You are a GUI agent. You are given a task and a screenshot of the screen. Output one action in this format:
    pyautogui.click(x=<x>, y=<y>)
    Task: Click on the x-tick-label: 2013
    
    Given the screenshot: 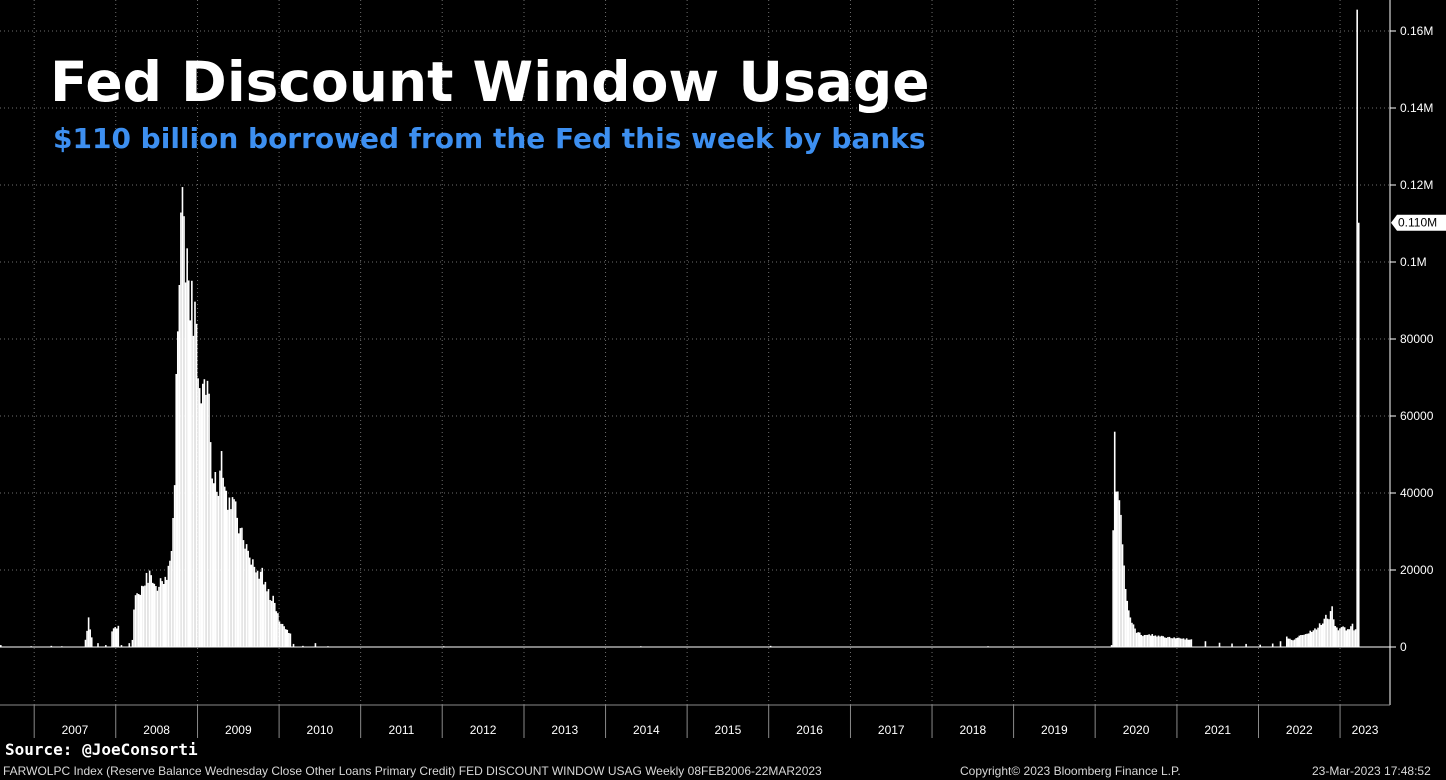 What is the action you would take?
    pyautogui.click(x=564, y=730)
    